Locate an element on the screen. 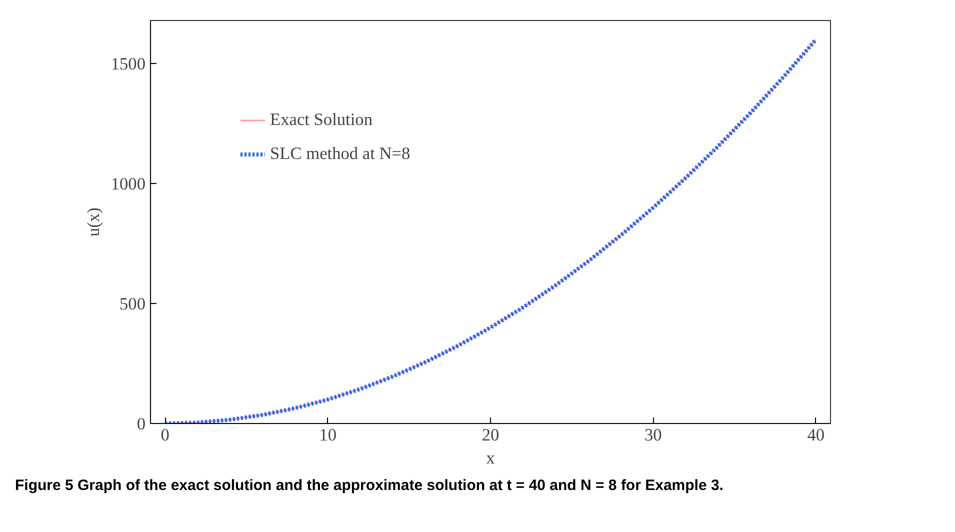 The height and width of the screenshot is (532, 955). x-tick-label: 0 is located at coordinates (165, 435).